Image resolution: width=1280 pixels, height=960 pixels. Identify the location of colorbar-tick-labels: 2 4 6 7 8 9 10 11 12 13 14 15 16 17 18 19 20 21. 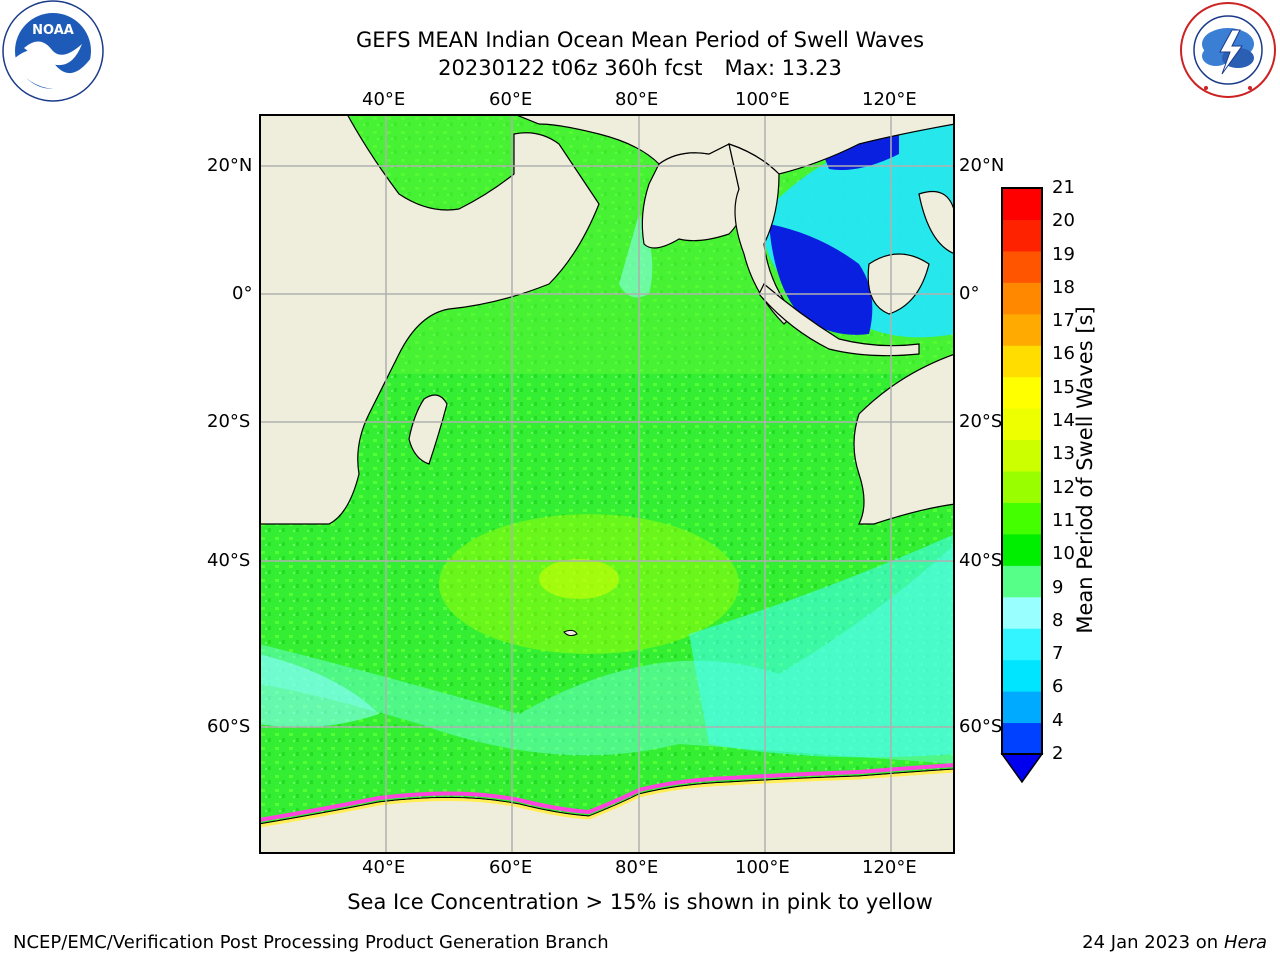
(1072, 481).